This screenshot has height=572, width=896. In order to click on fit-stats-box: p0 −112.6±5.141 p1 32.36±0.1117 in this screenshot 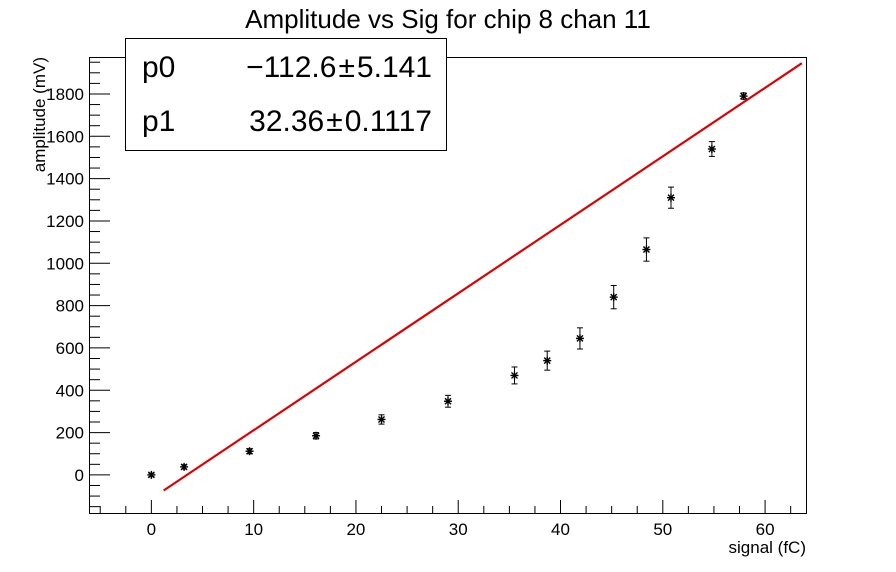, I will do `click(286, 94)`.